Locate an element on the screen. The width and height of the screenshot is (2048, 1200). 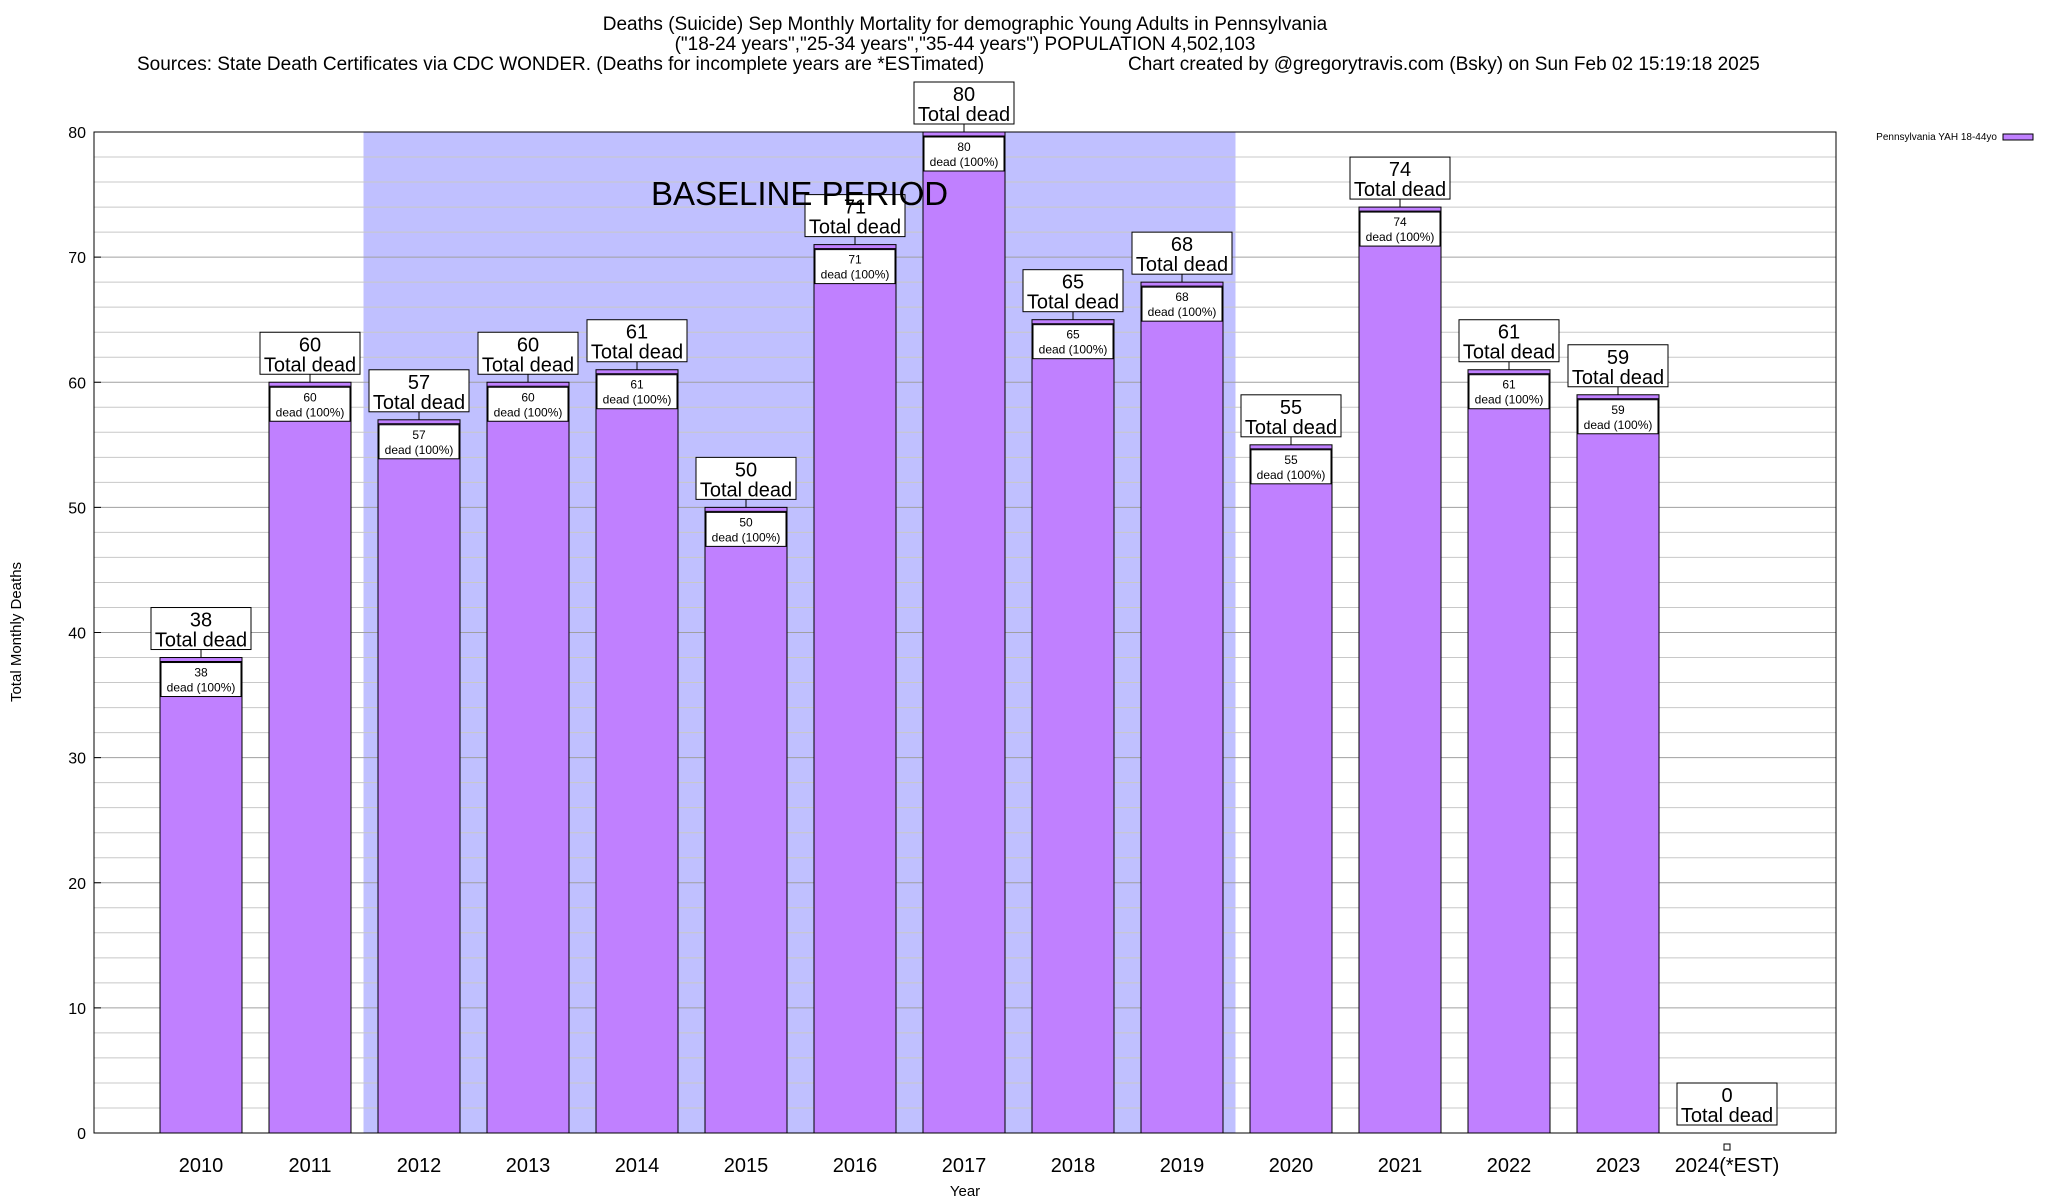
x-tick-label: 2010 is located at coordinates (201, 1166).